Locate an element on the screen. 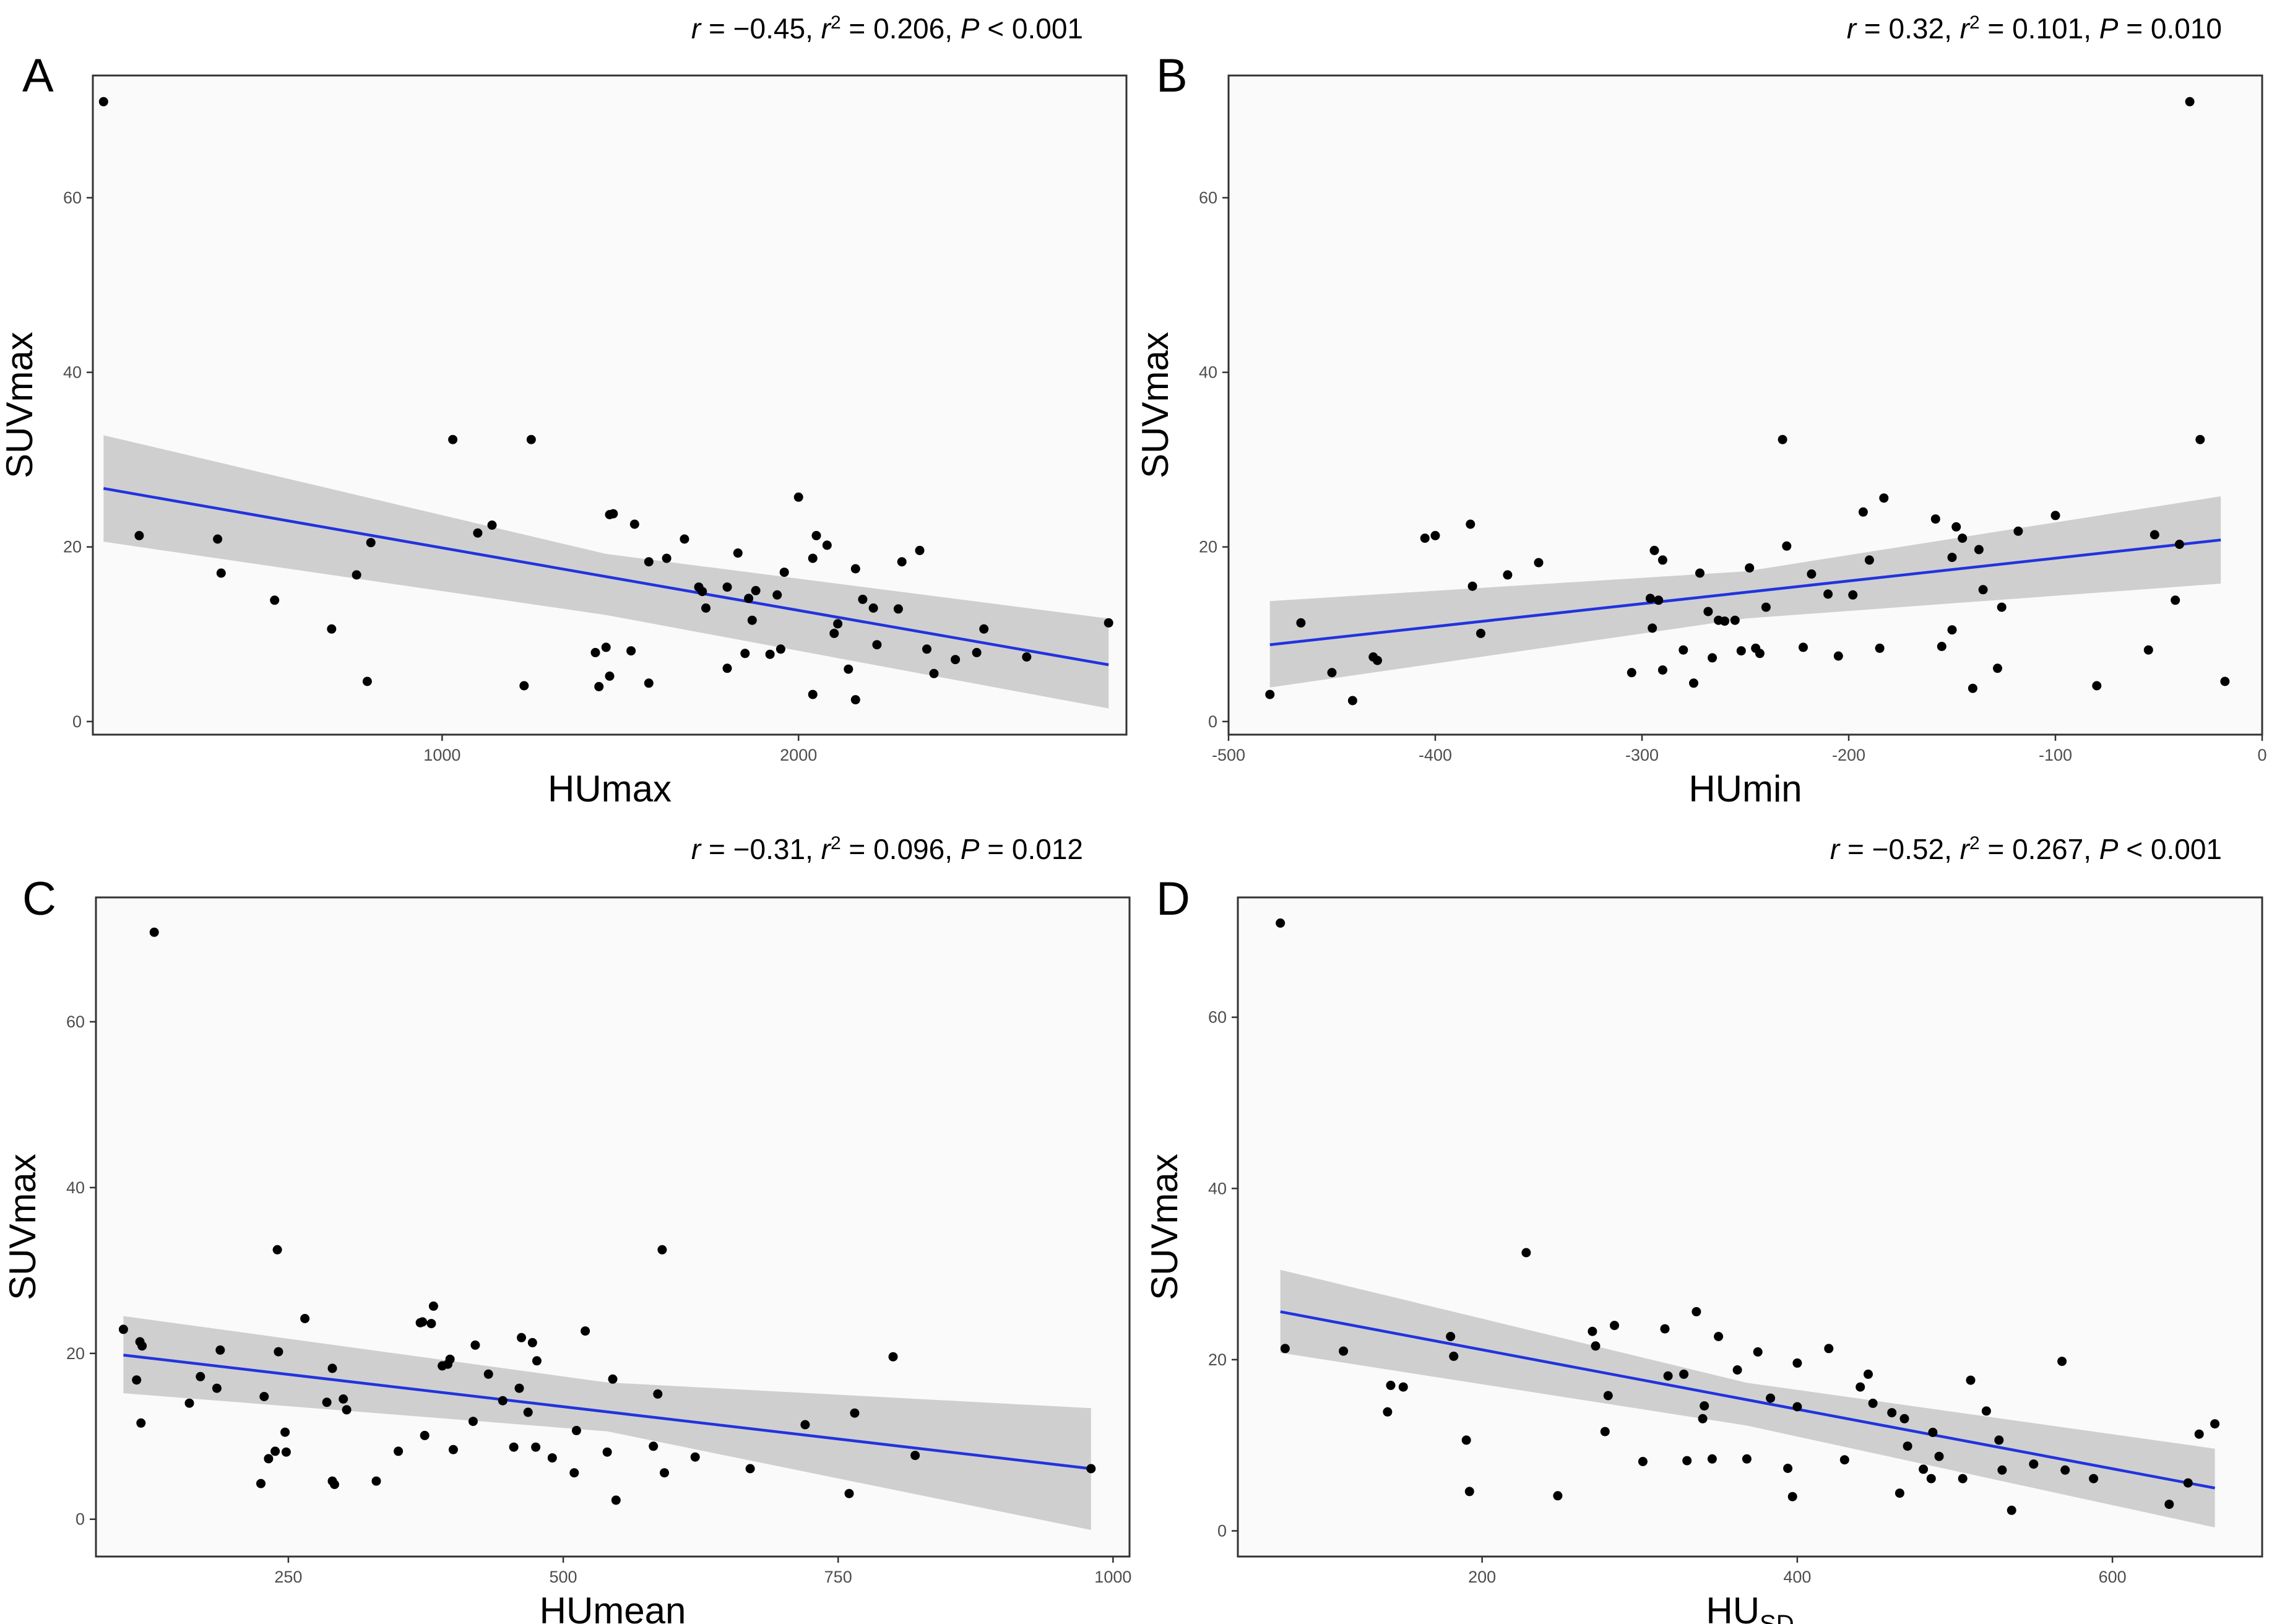 This screenshot has height=1624, width=2290. y-tick-label: 0 is located at coordinates (1212, 721).